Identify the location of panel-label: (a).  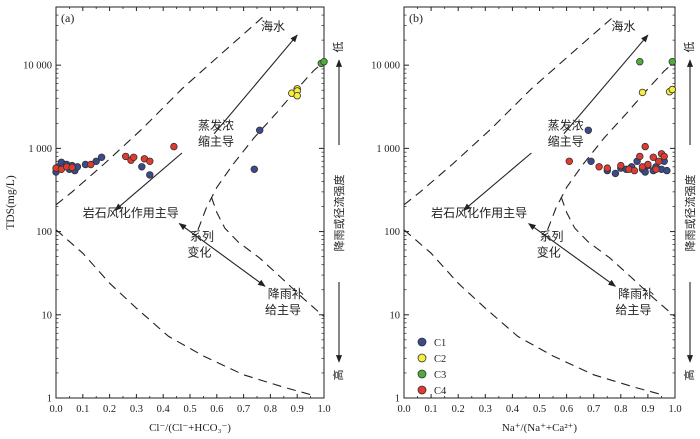
(67, 18).